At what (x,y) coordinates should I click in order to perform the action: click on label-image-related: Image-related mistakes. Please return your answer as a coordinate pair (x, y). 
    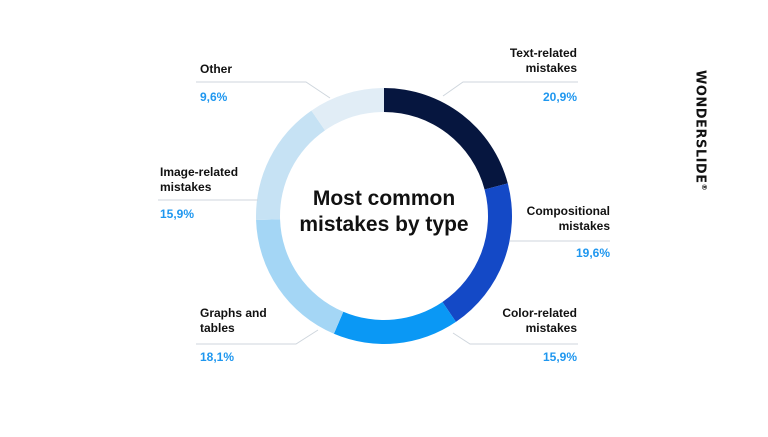
    Looking at the image, I should click on (199, 179).